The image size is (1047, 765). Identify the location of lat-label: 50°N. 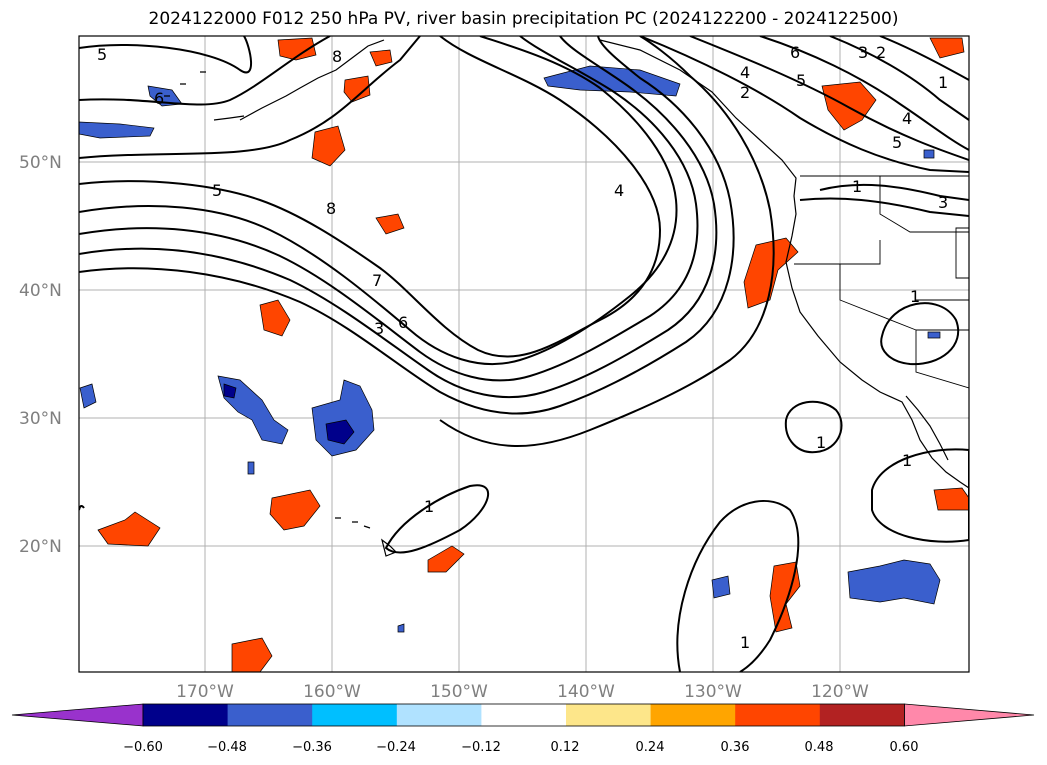
(40, 163).